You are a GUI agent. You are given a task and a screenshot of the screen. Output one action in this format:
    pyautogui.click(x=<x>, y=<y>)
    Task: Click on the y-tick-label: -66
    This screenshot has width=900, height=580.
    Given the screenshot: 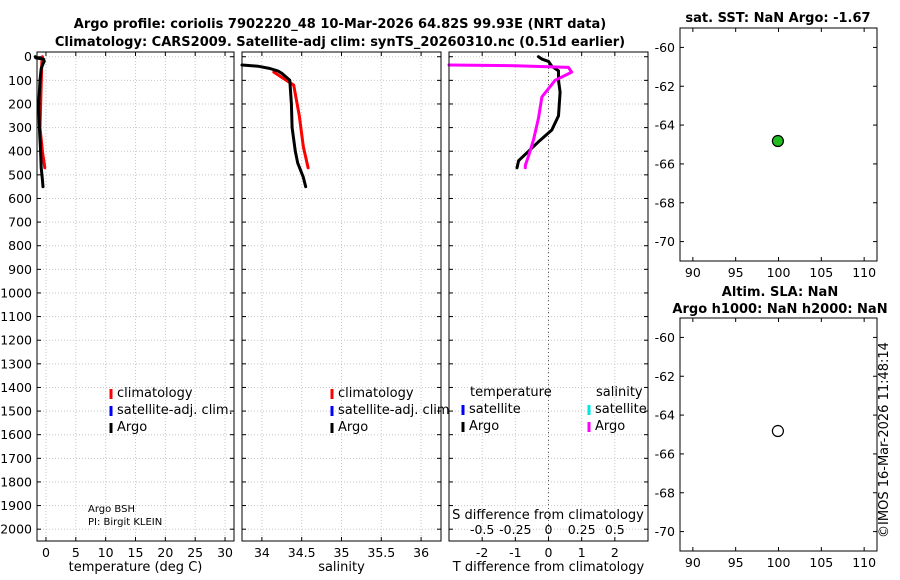 What is the action you would take?
    pyautogui.click(x=665, y=163)
    